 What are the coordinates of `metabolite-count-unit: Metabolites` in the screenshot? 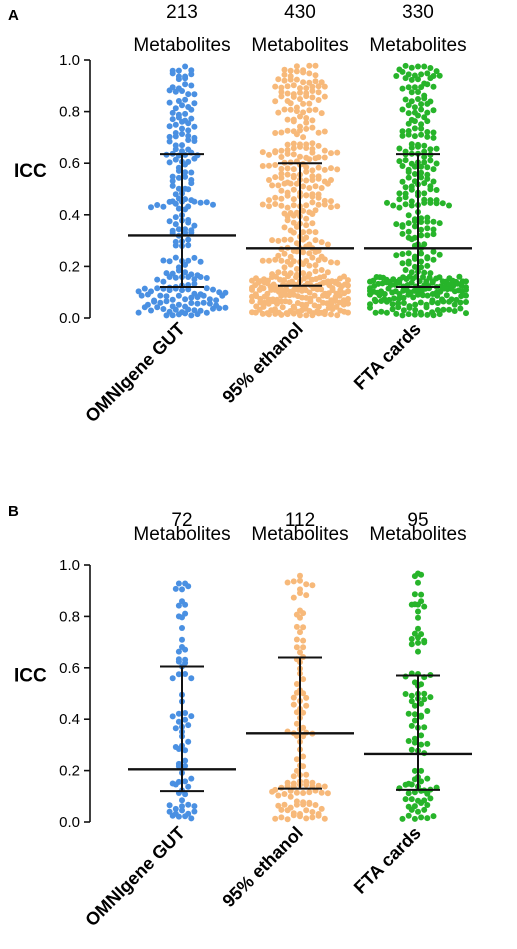 It's located at (299, 534).